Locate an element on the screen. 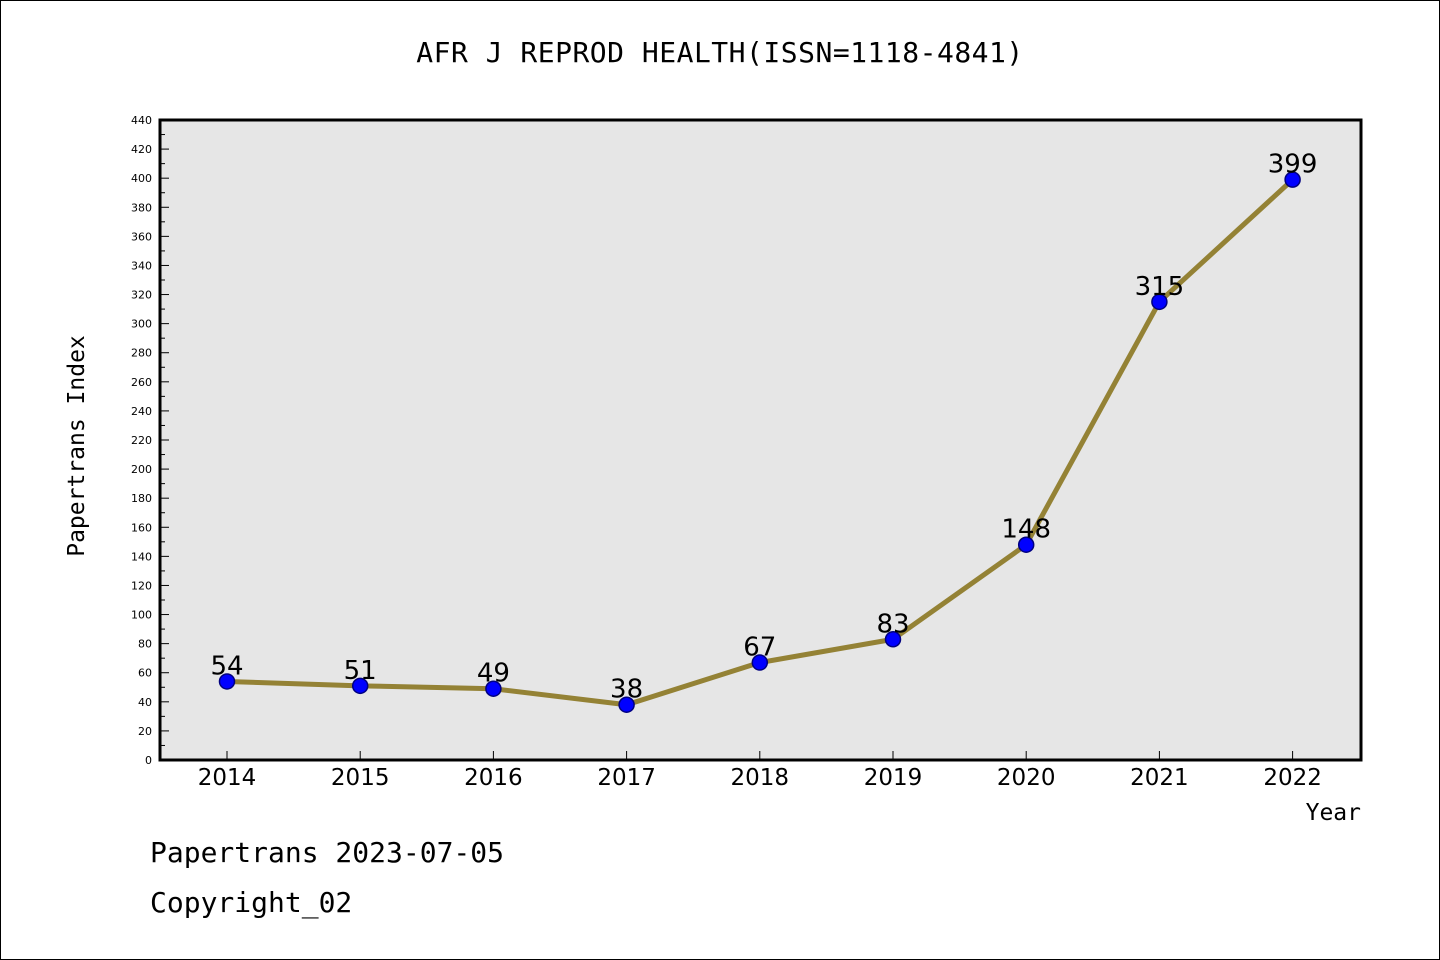 The height and width of the screenshot is (960, 1440). y-tick-label: 200 is located at coordinates (141, 469).